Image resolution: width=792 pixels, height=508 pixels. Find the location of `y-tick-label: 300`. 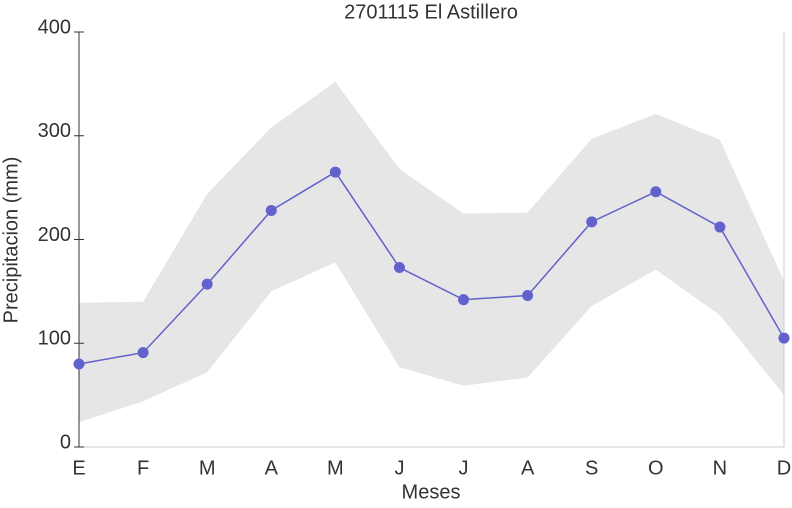

y-tick-label: 300 is located at coordinates (54, 131).